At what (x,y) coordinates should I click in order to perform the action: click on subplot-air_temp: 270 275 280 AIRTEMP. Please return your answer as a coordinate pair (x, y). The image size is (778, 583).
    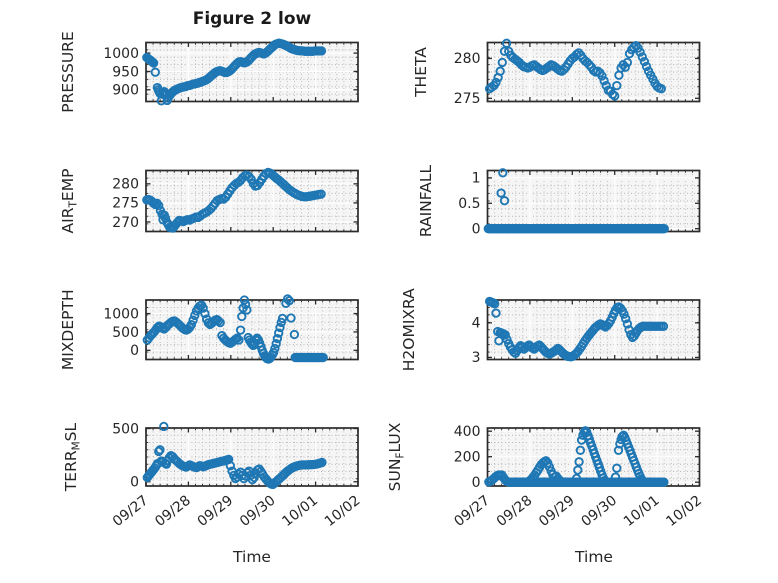
    Looking at the image, I should click on (209, 200).